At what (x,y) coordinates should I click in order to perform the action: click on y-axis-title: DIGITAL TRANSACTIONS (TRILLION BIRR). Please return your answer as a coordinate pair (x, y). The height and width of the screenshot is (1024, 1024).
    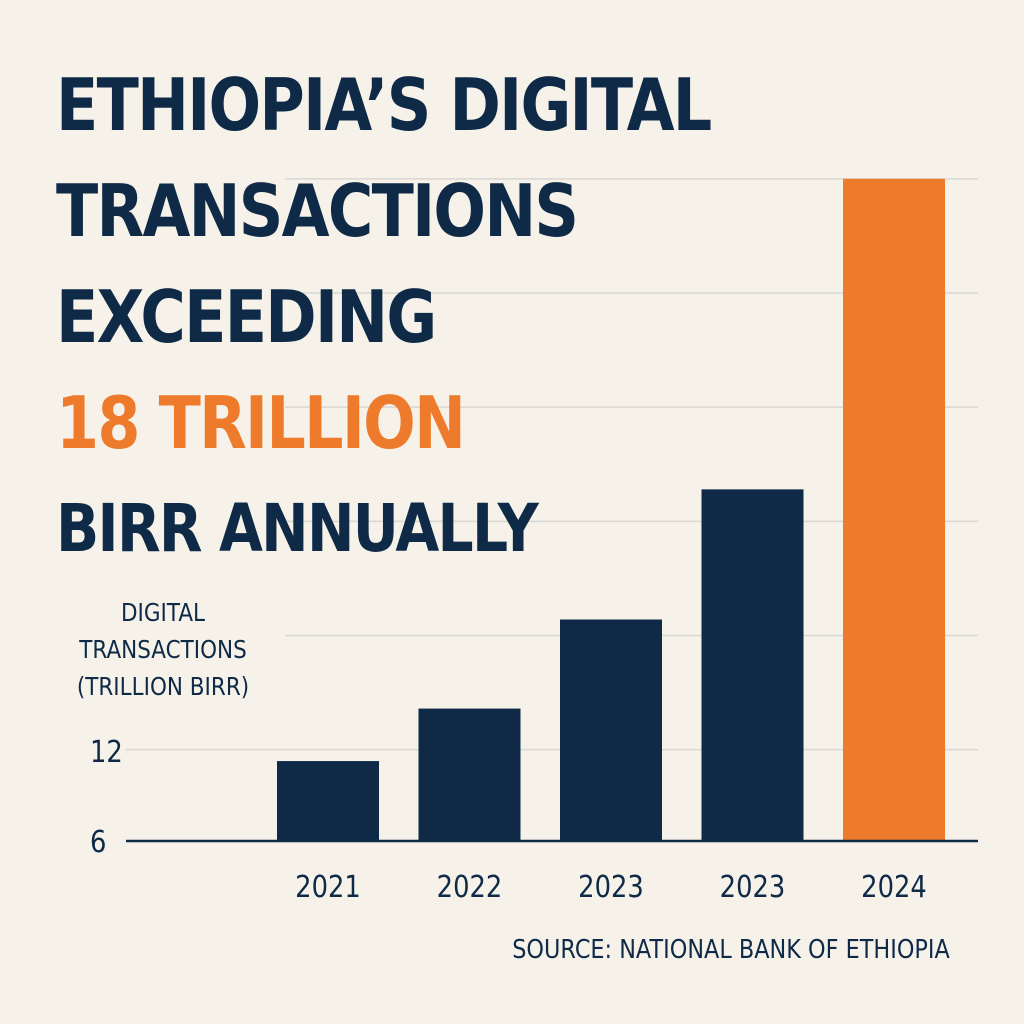
    Looking at the image, I should click on (163, 649).